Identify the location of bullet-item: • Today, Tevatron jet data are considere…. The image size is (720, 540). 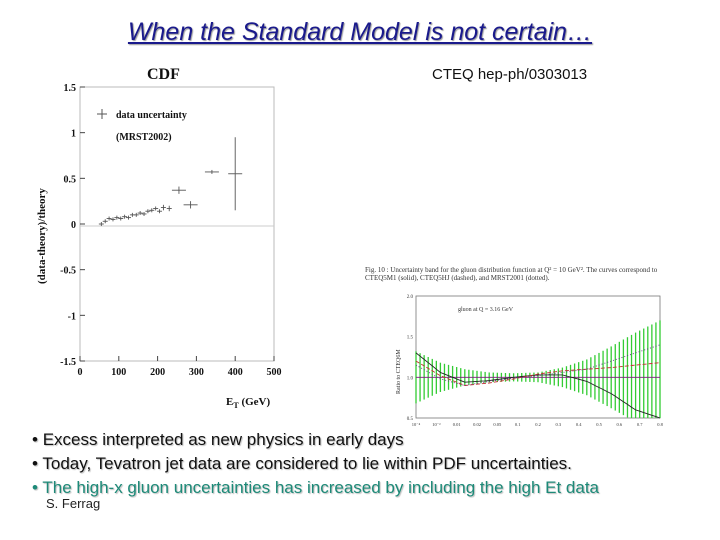
(302, 463).